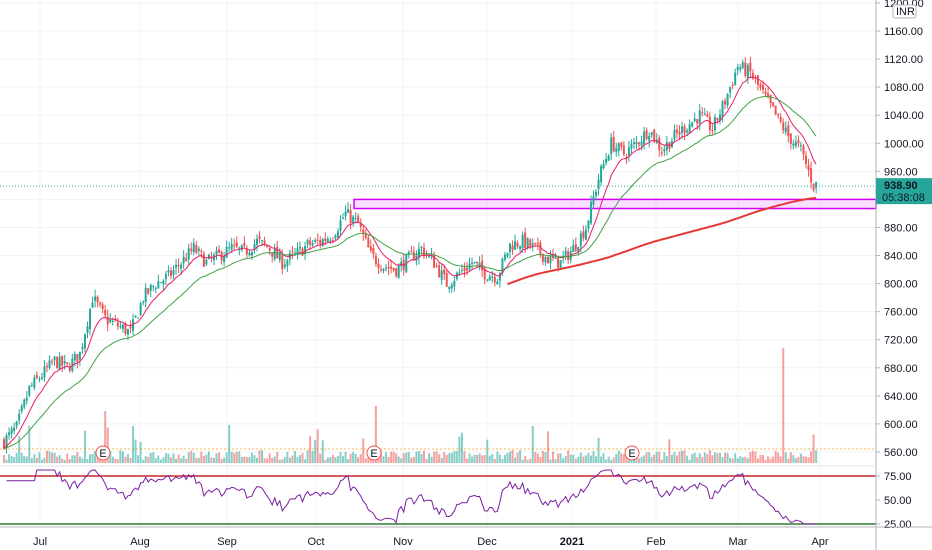 This screenshot has width=932, height=550. I want to click on time-tick-label: Oct, so click(315, 542).